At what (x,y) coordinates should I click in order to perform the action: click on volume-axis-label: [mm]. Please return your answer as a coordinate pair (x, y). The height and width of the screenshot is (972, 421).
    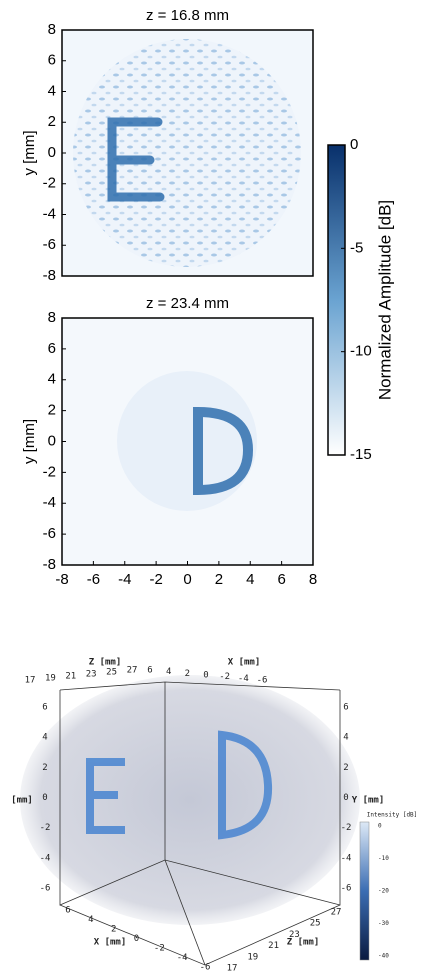
    Looking at the image, I should click on (22, 801).